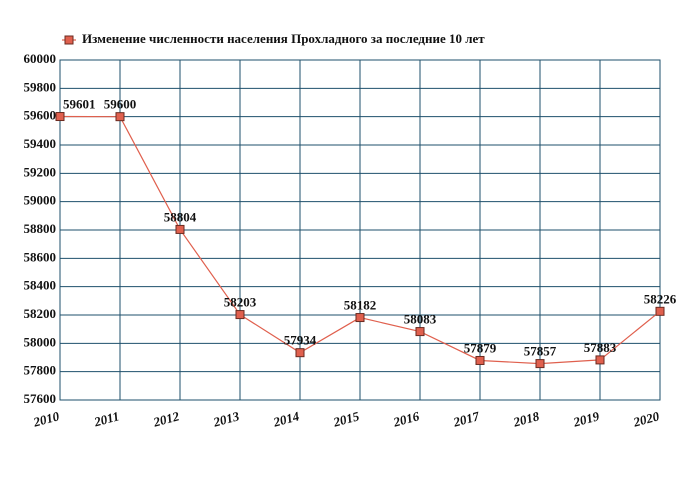 The image size is (680, 500). What do you see at coordinates (120, 104) in the screenshot?
I see `data-label: 59600` at bounding box center [120, 104].